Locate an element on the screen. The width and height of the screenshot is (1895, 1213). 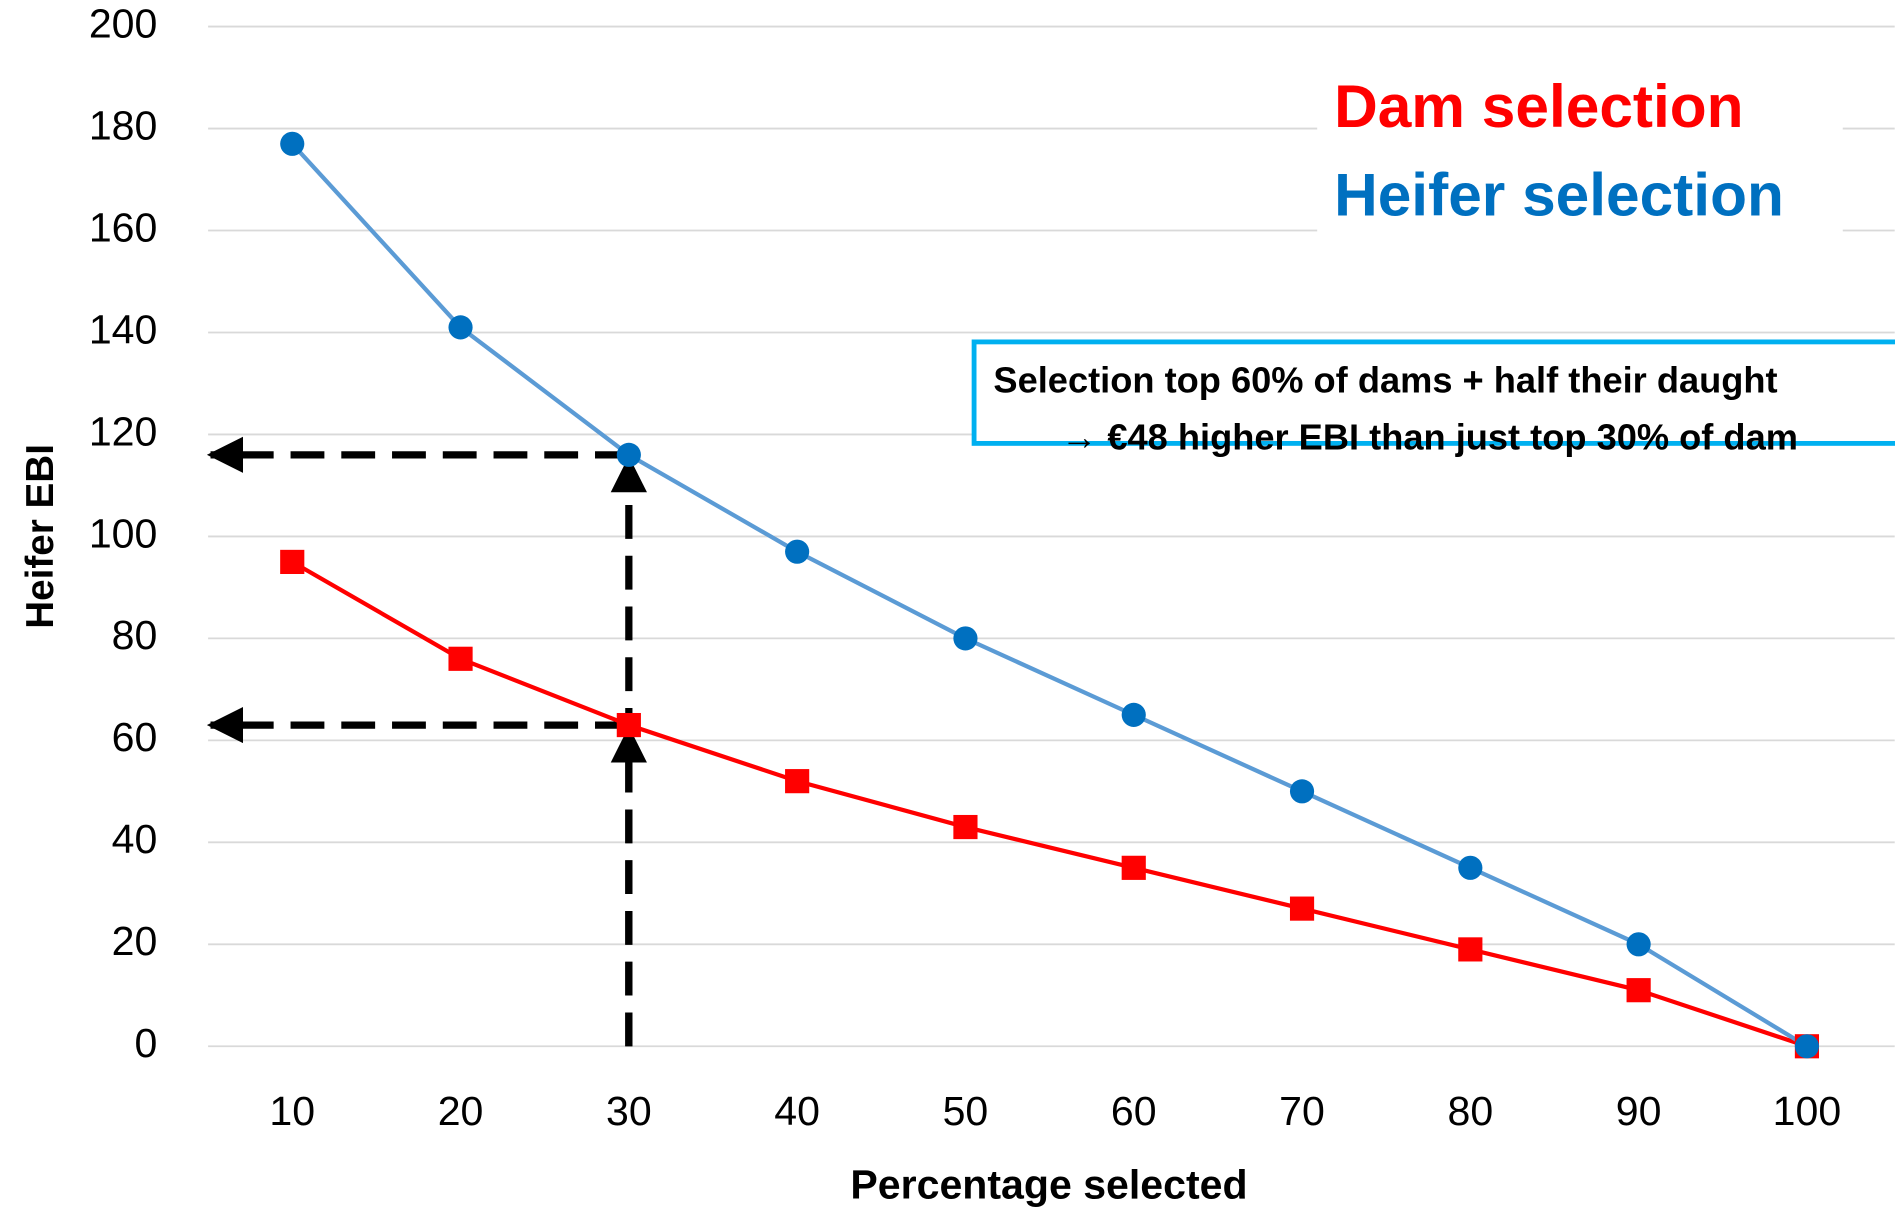
x-tick-label: 70 is located at coordinates (1302, 1111).